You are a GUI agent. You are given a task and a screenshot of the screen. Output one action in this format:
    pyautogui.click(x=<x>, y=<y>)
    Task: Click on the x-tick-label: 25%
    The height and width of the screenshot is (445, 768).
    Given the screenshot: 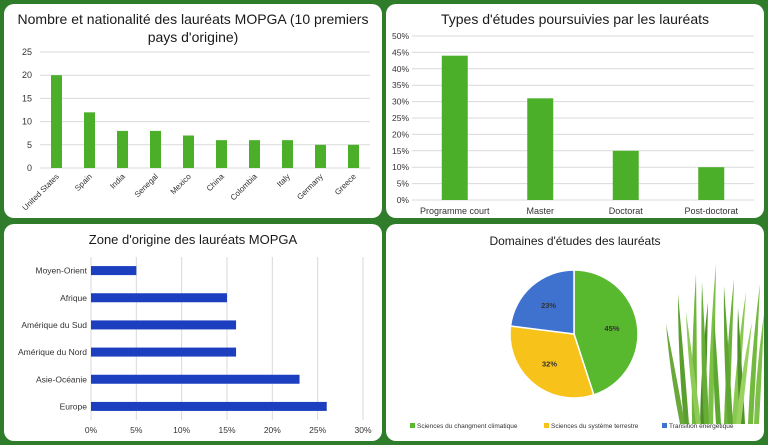 What is the action you would take?
    pyautogui.click(x=317, y=430)
    